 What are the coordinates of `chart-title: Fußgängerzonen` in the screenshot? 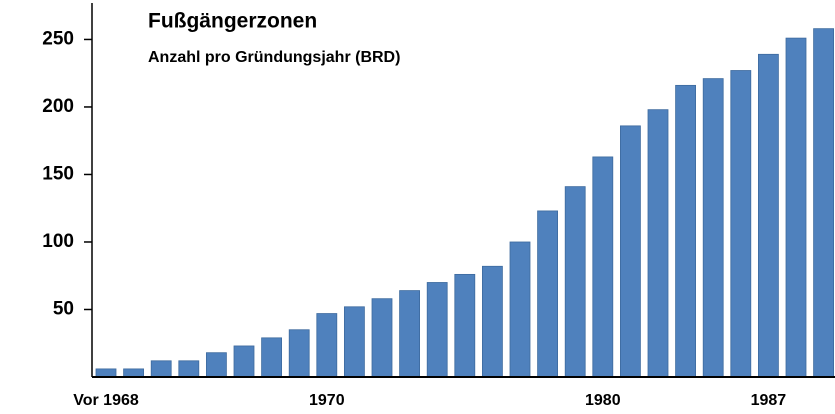 It's located at (232, 21).